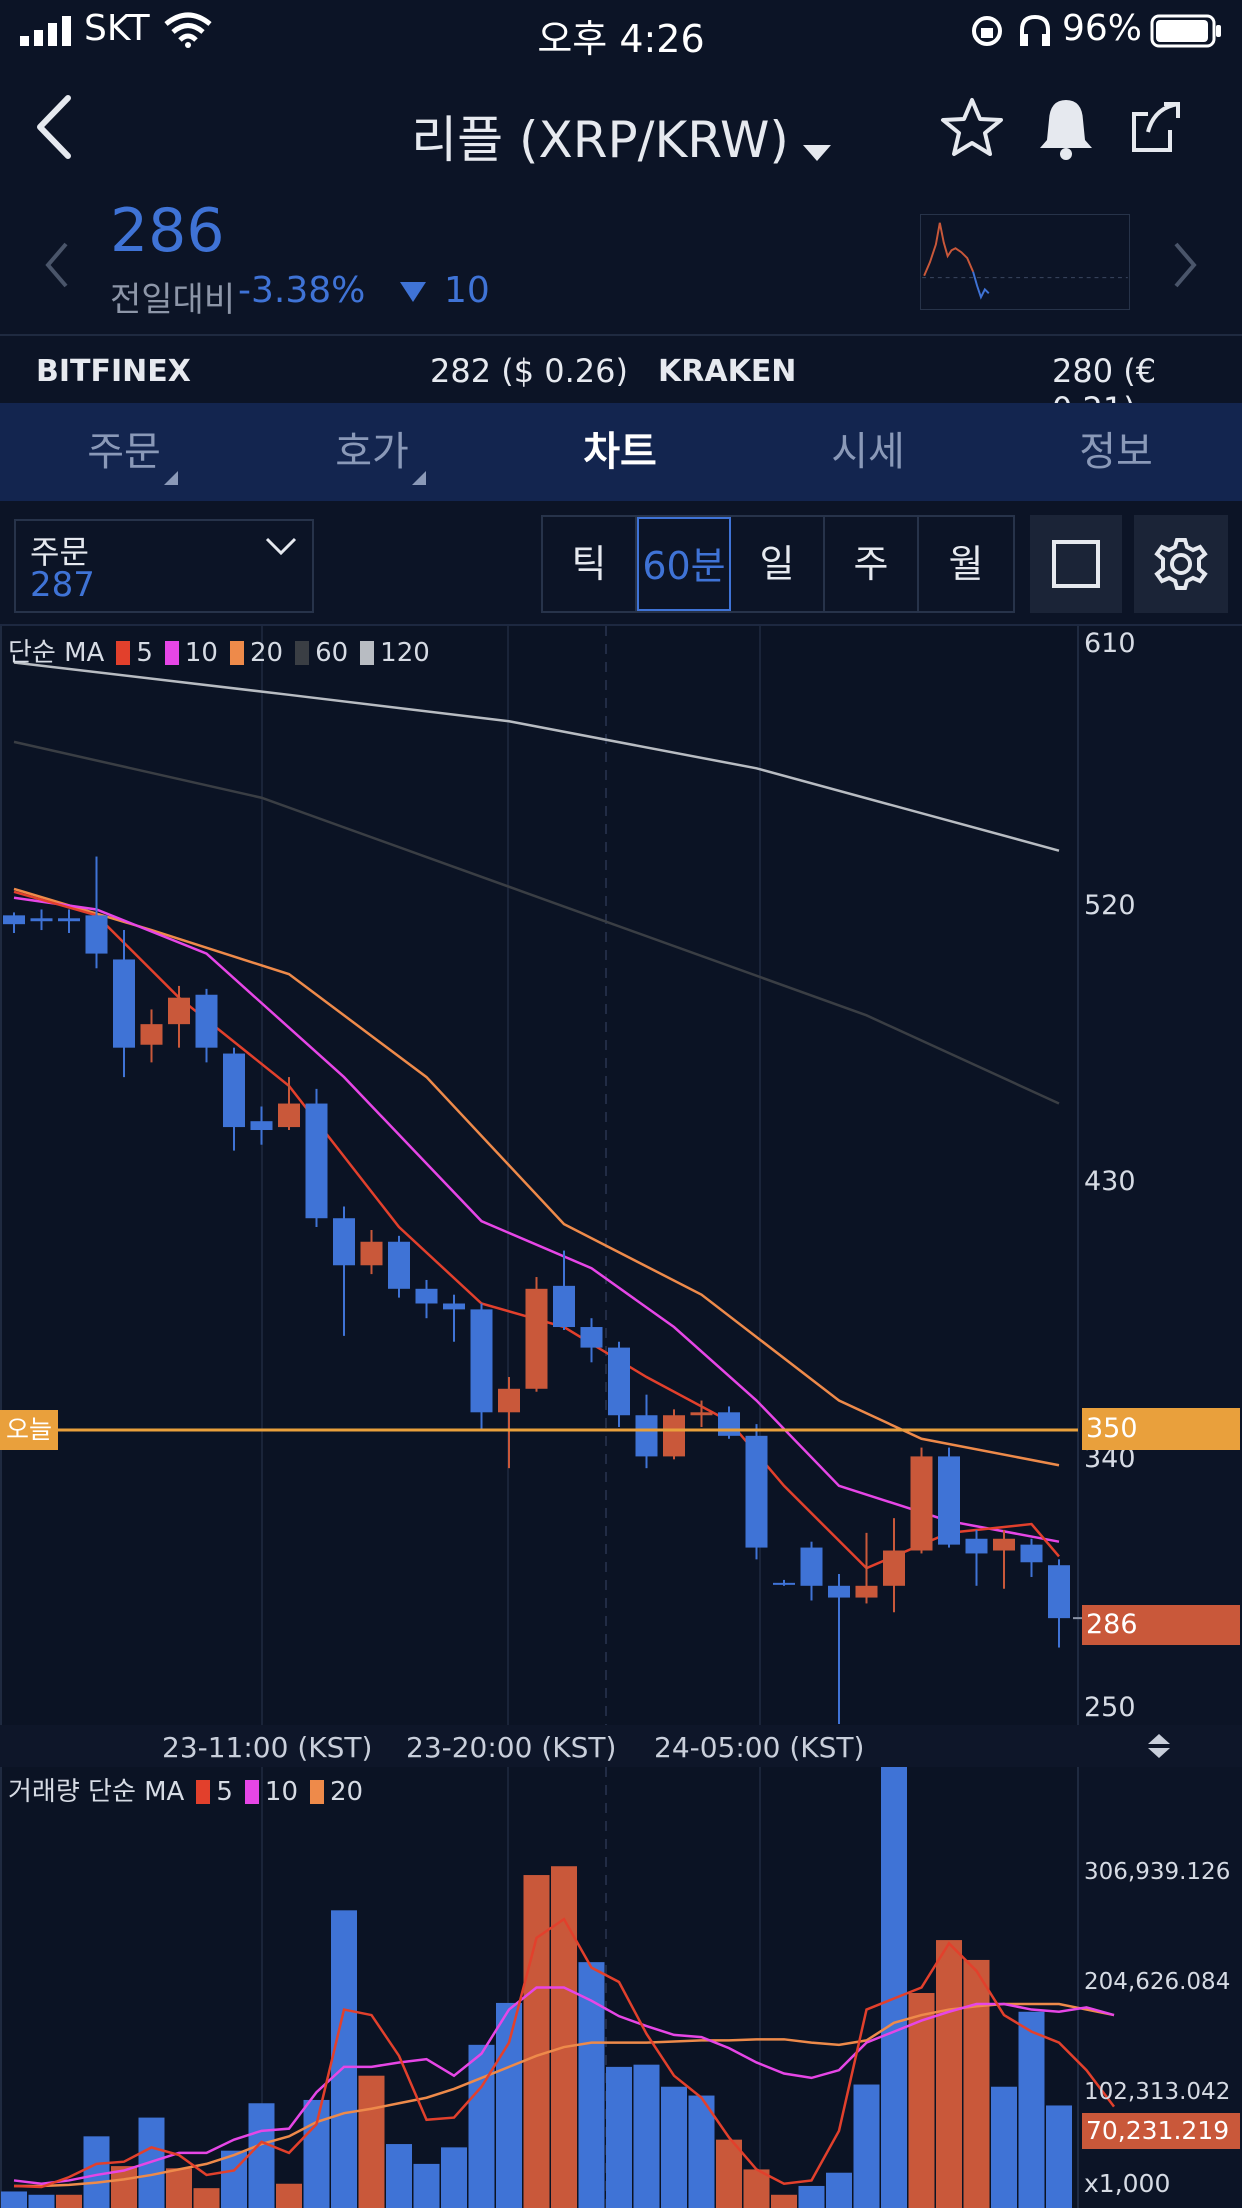 The image size is (1242, 2208). I want to click on period-day: 일, so click(778, 564).